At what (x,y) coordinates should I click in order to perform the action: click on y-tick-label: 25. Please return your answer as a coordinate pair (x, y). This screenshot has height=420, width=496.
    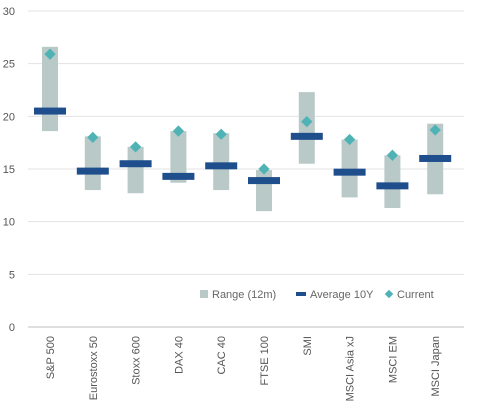
    Looking at the image, I should click on (9, 65).